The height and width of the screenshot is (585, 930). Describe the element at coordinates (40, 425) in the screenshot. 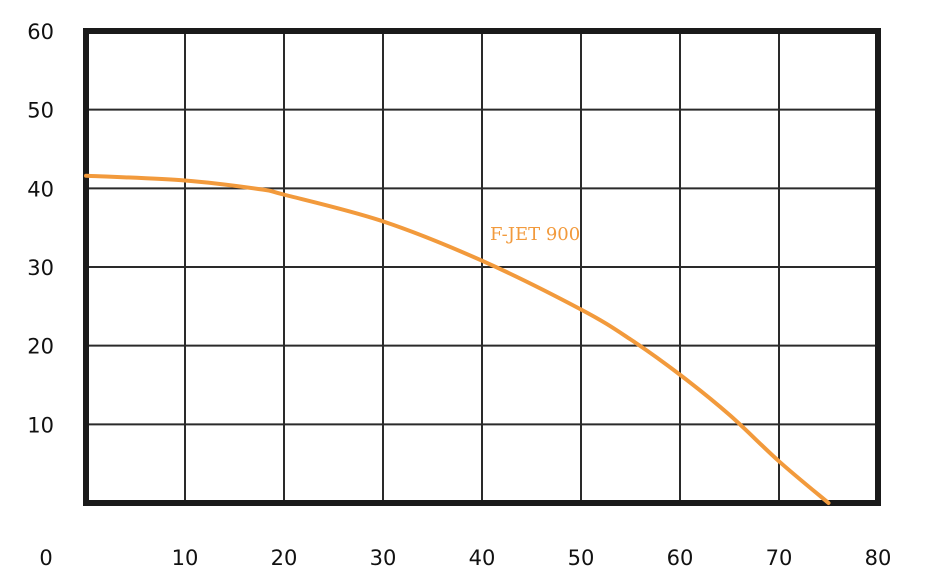

I see `y-tick-label-0: 10` at that location.